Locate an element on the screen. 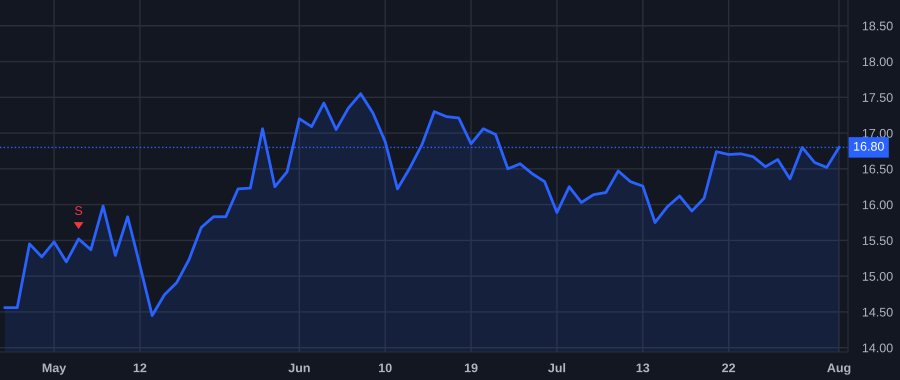  x-tick-label: 22 is located at coordinates (729, 367).